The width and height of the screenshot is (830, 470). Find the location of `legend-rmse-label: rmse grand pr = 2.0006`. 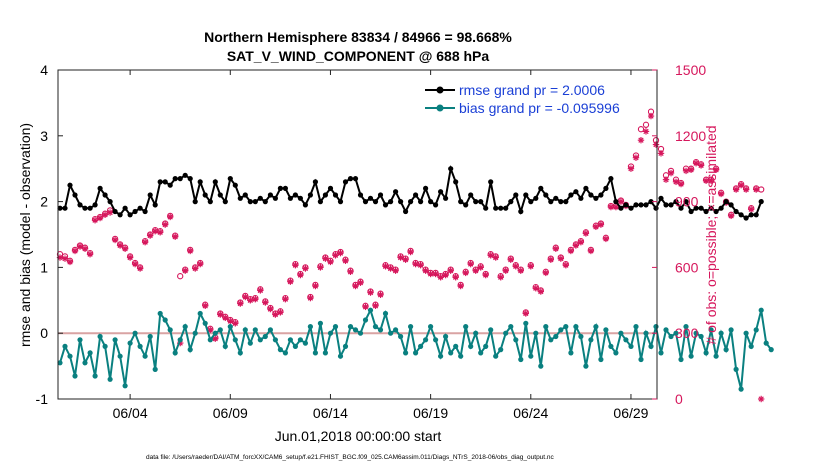

legend-rmse-label: rmse grand pr = 2.0006 is located at coordinates (532, 90).